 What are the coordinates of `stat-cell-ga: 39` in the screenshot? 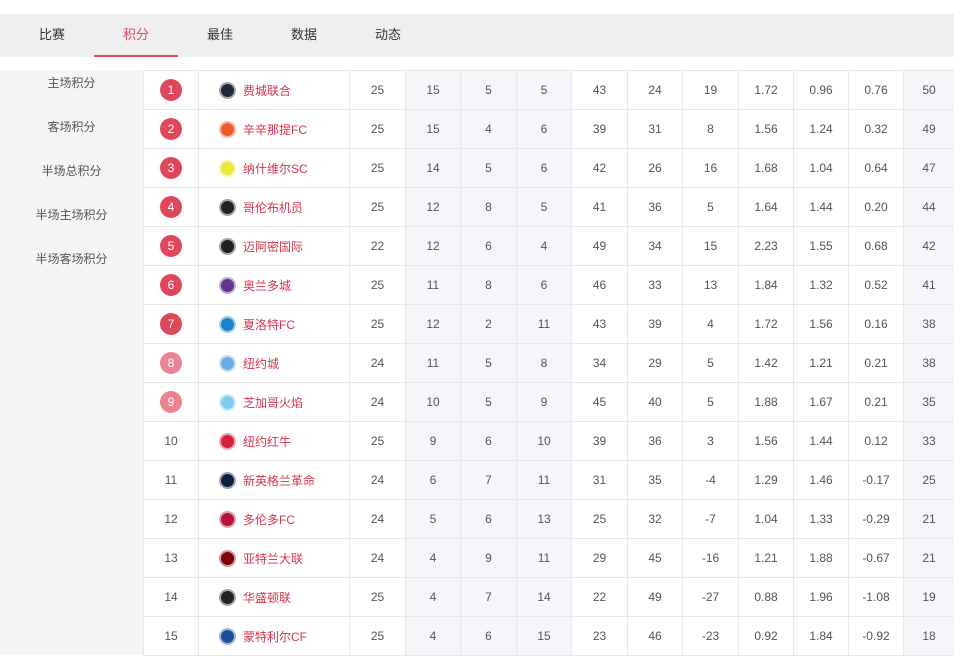 It's located at (655, 324).